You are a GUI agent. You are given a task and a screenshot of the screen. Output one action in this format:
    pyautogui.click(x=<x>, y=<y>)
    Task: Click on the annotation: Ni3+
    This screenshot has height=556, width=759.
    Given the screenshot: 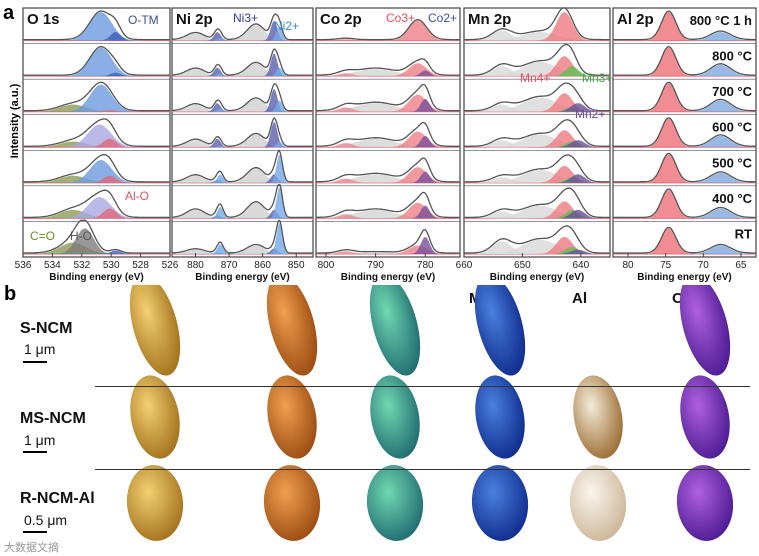 What is the action you would take?
    pyautogui.click(x=245, y=18)
    